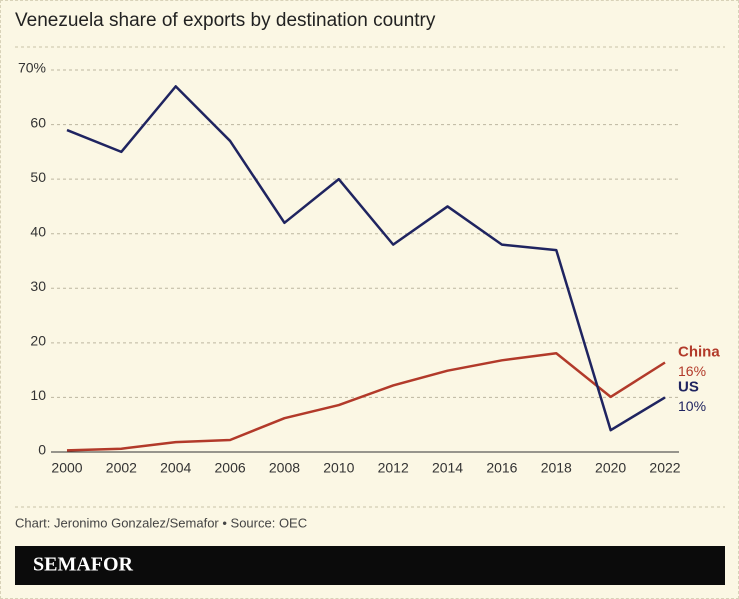 The width and height of the screenshot is (739, 599). What do you see at coordinates (121, 468) in the screenshot?
I see `x-tick-label: 2002` at bounding box center [121, 468].